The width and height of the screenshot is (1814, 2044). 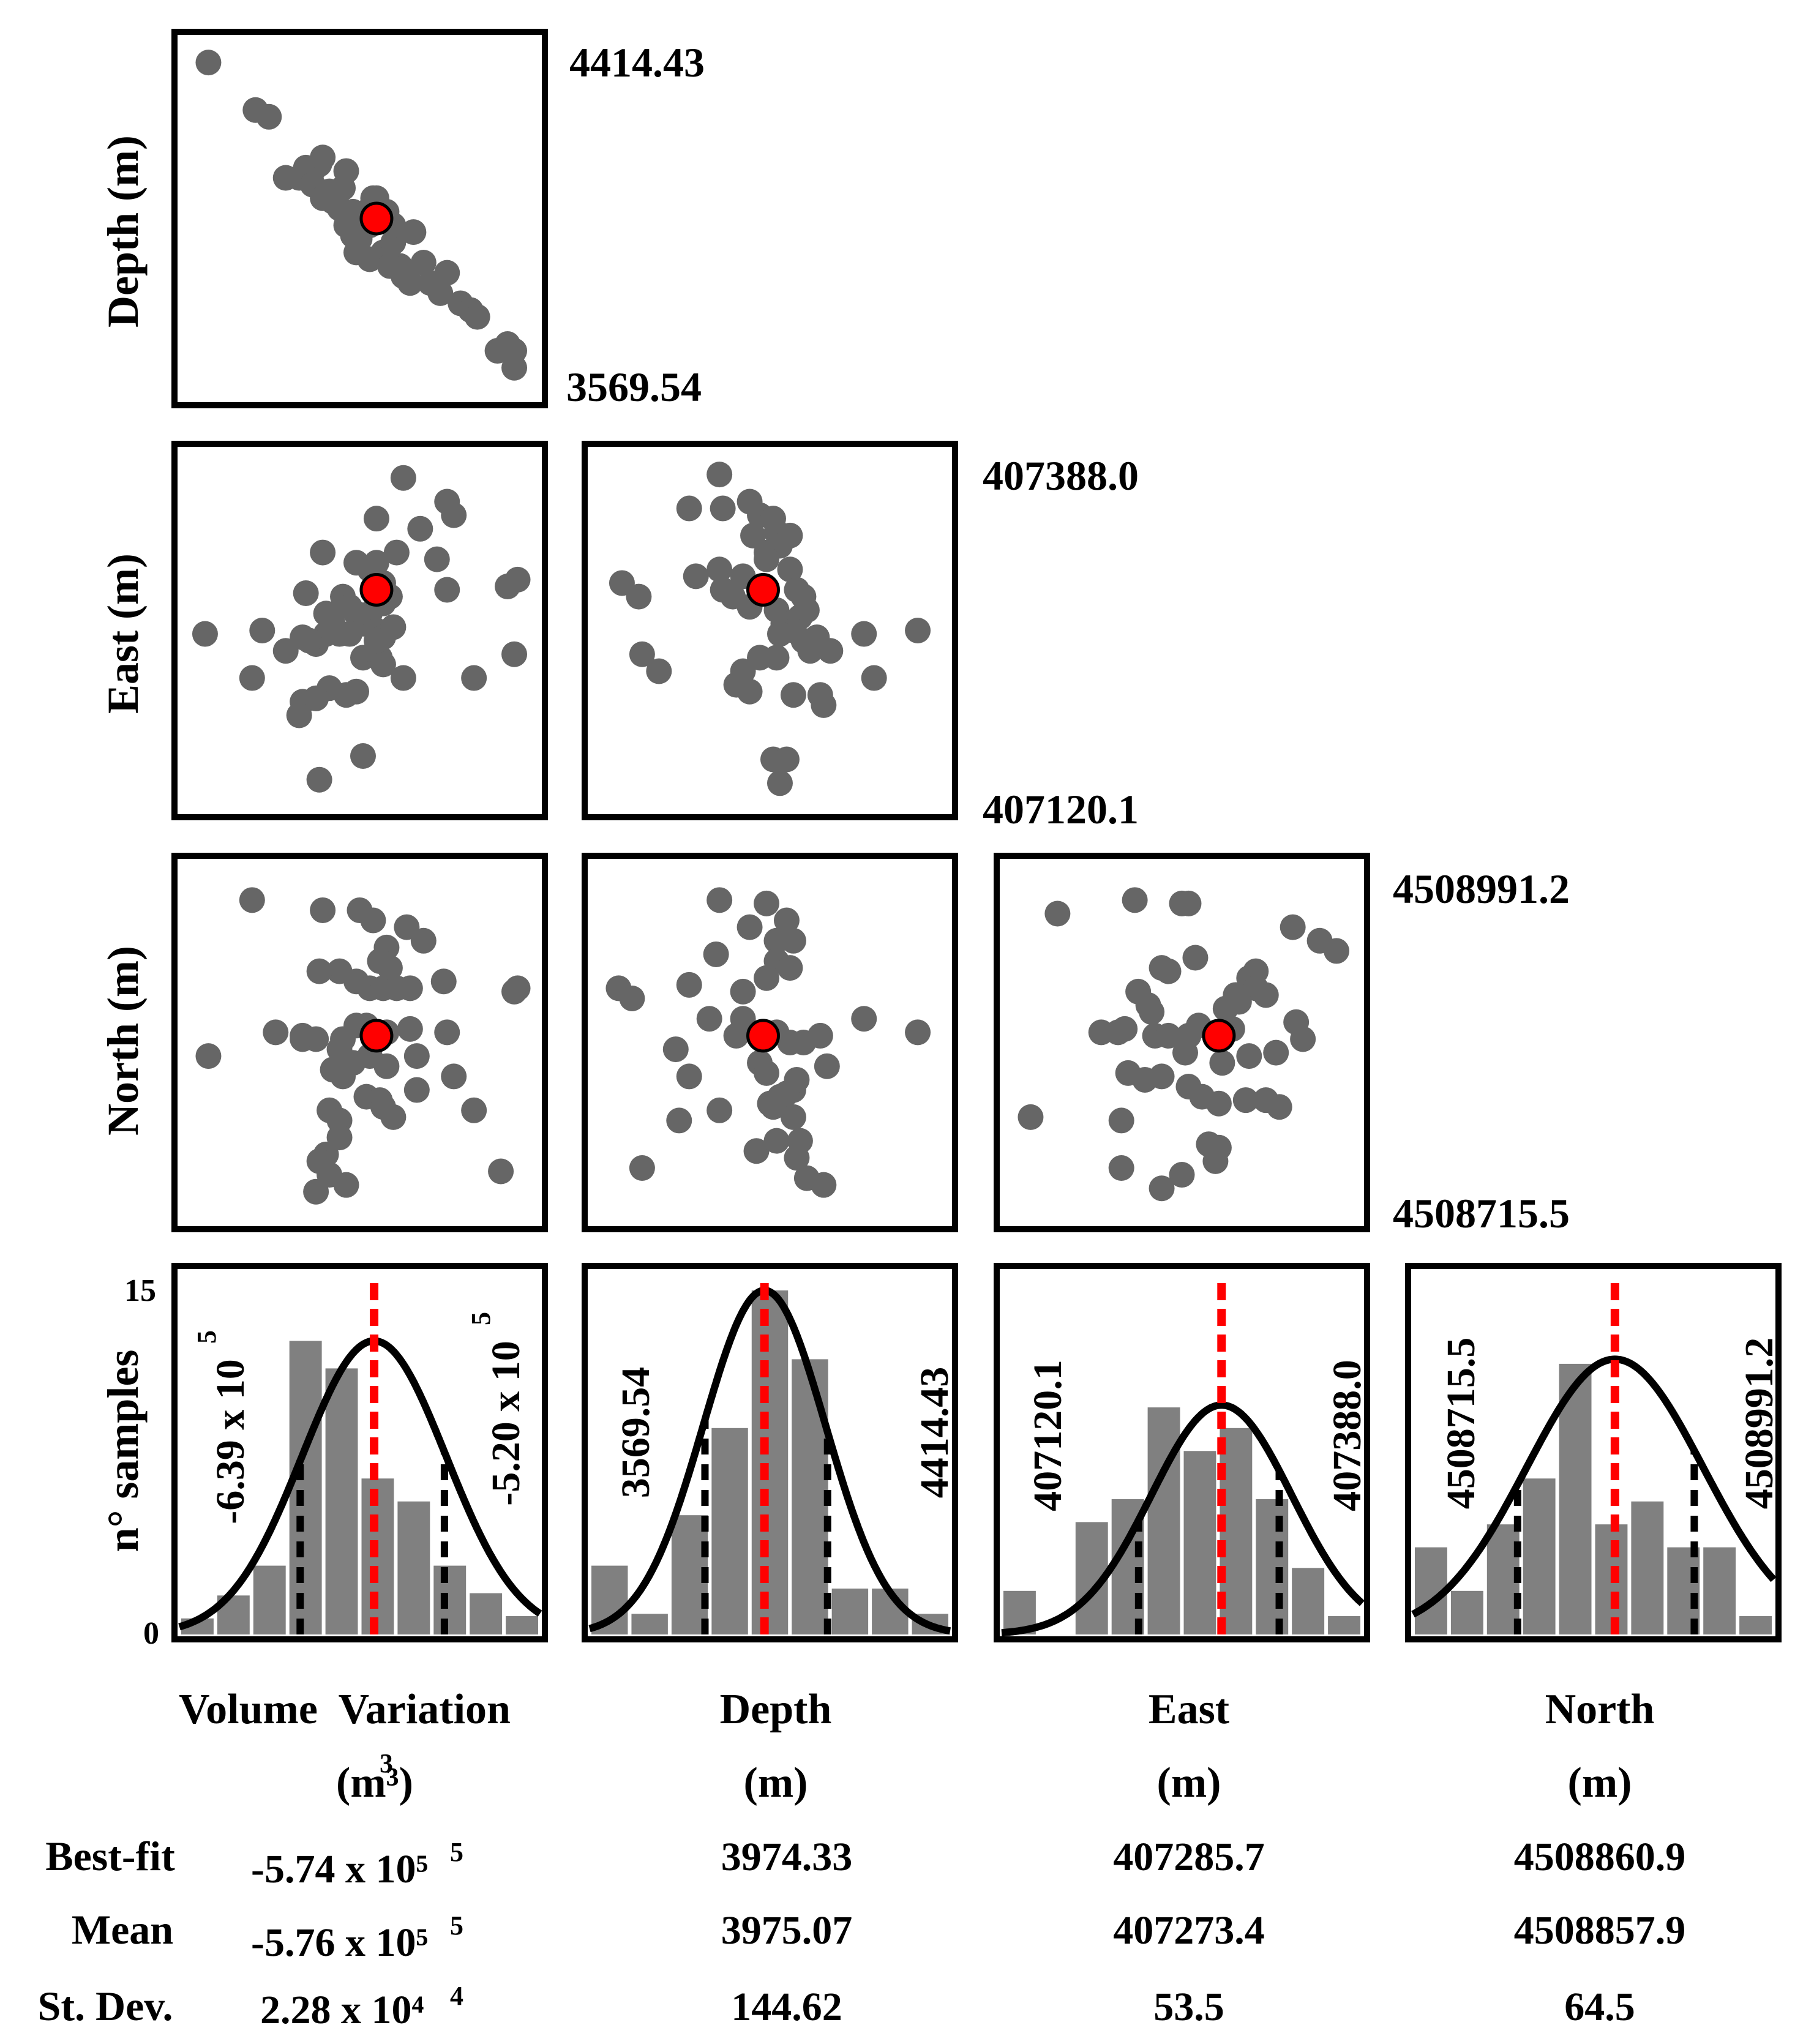 I want to click on panel-frame-north_vs_vol, so click(x=359, y=1042).